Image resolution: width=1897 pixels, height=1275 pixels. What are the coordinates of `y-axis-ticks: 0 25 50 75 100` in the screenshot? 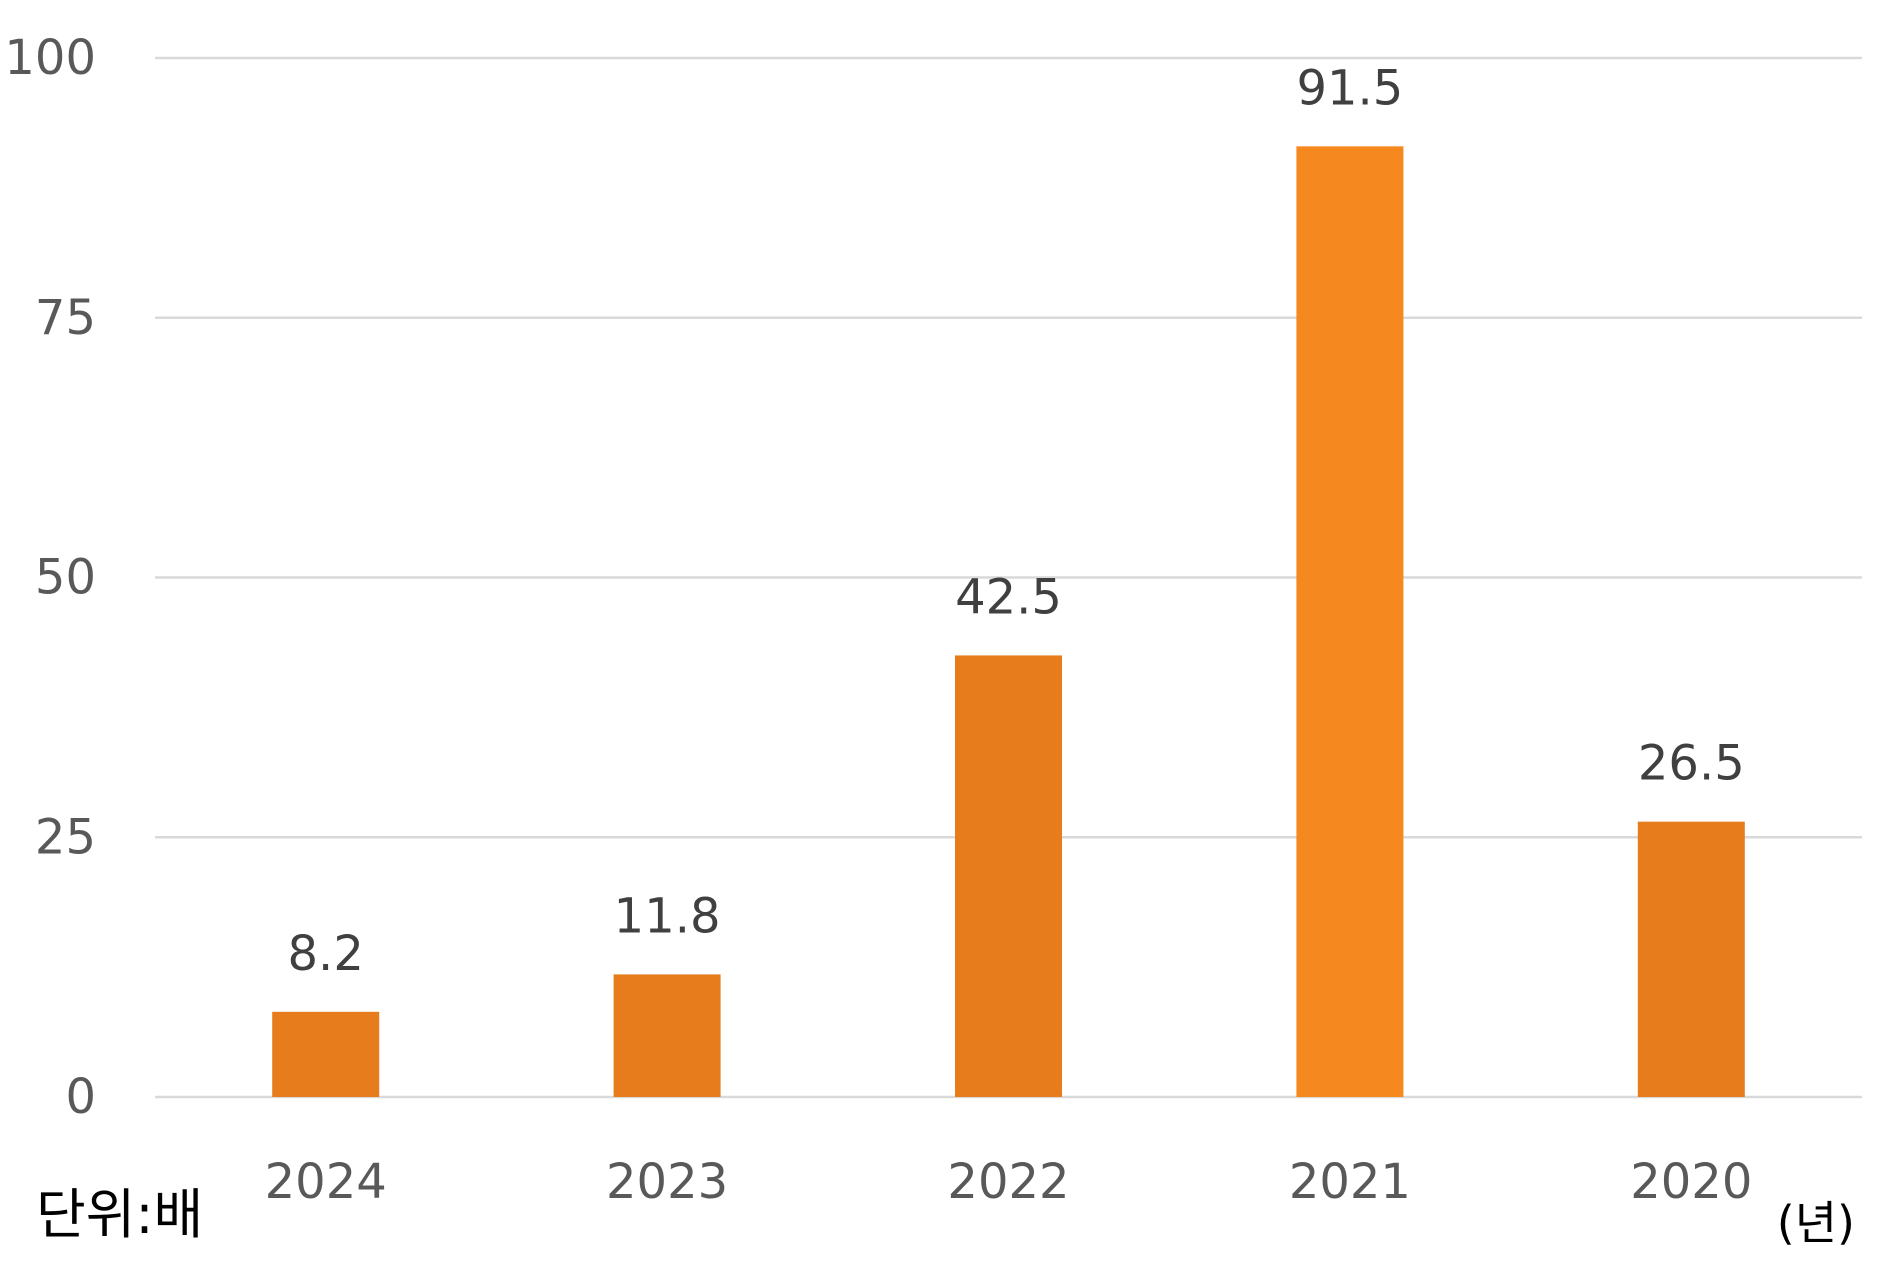 It's located at (50, 577).